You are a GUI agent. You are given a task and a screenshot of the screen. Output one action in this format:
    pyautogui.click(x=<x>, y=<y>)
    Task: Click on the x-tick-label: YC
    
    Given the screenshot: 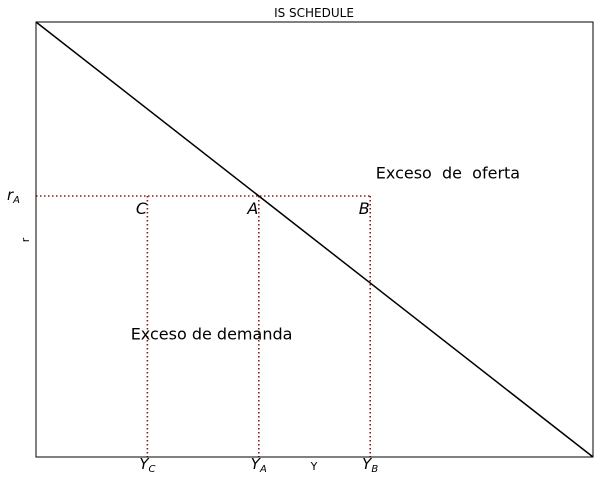 What is the action you would take?
    pyautogui.click(x=147, y=465)
    